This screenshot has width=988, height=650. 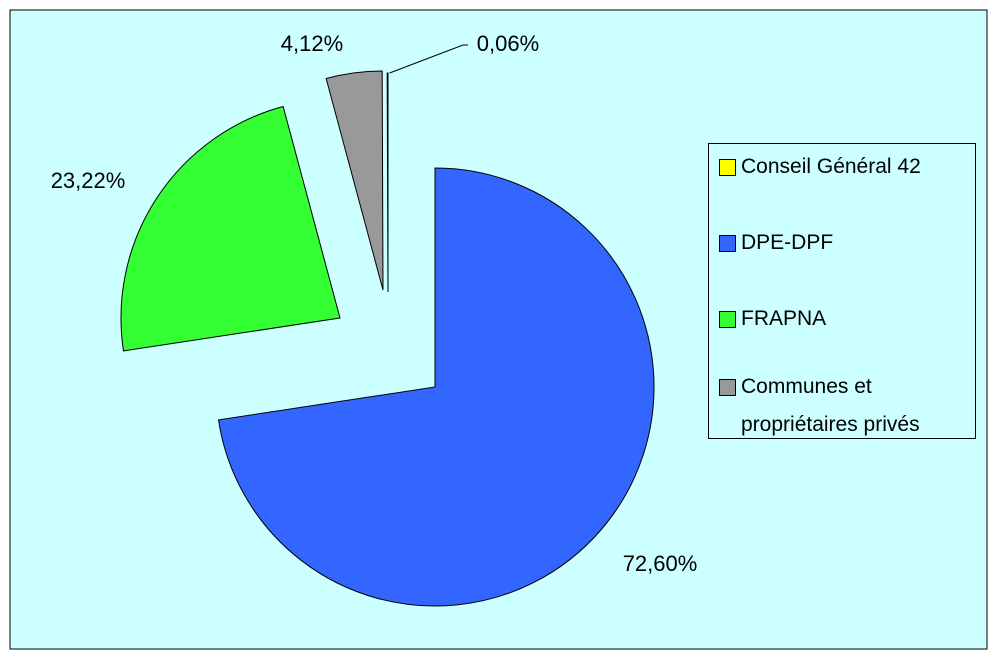 I want to click on legend-item: Communes et propriétaires privés, so click(x=844, y=406).